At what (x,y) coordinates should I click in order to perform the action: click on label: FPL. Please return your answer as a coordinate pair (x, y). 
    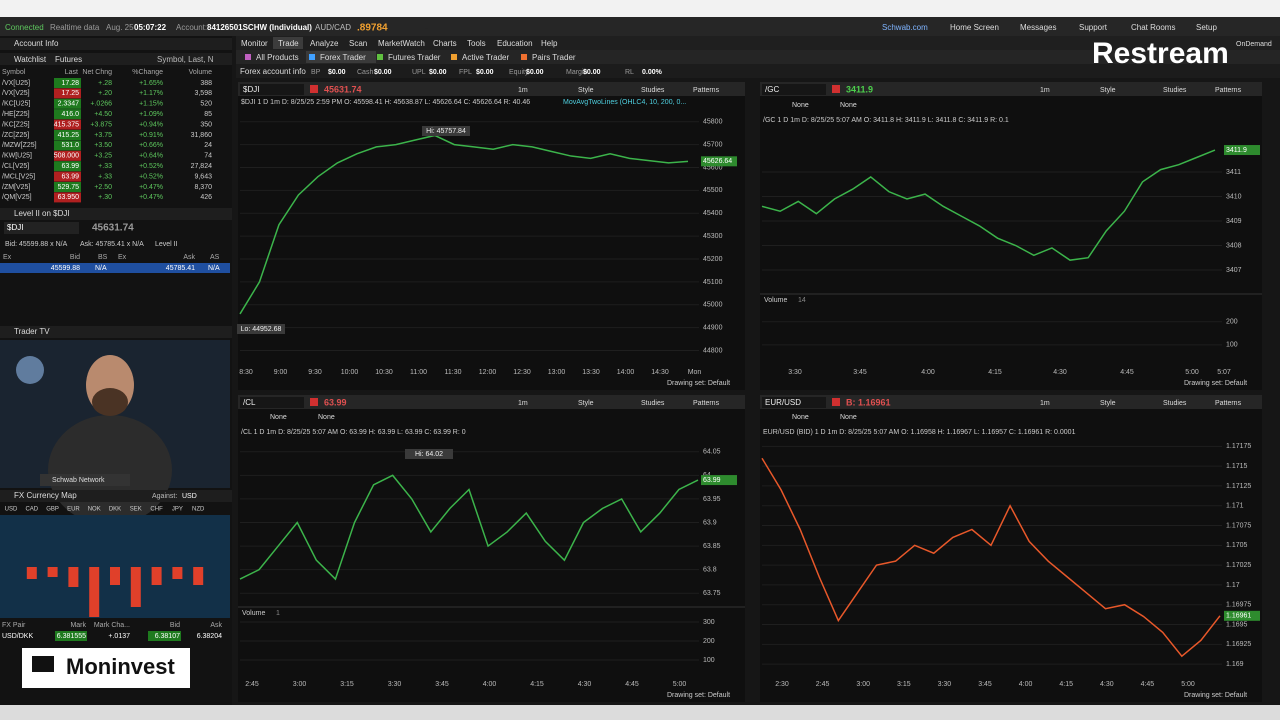
    Looking at the image, I should click on (465, 72).